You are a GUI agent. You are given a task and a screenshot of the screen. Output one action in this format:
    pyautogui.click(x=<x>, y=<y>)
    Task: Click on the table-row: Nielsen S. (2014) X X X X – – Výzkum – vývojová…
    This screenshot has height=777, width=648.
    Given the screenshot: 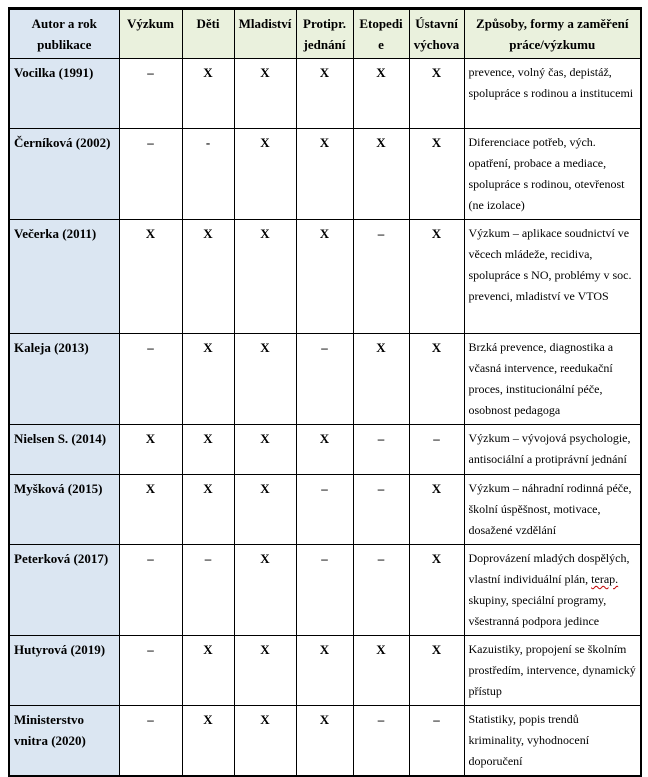 What is the action you would take?
    pyautogui.click(x=325, y=449)
    